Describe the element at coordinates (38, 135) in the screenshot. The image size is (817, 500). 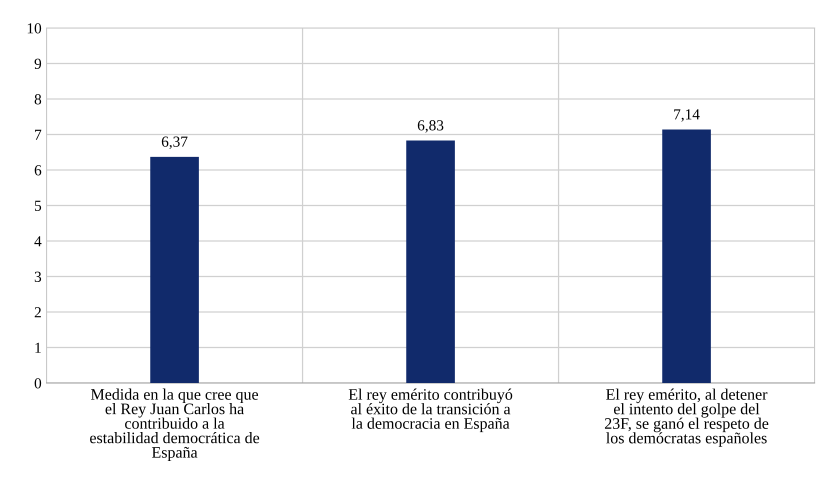
I see `y-tick-label: 7` at that location.